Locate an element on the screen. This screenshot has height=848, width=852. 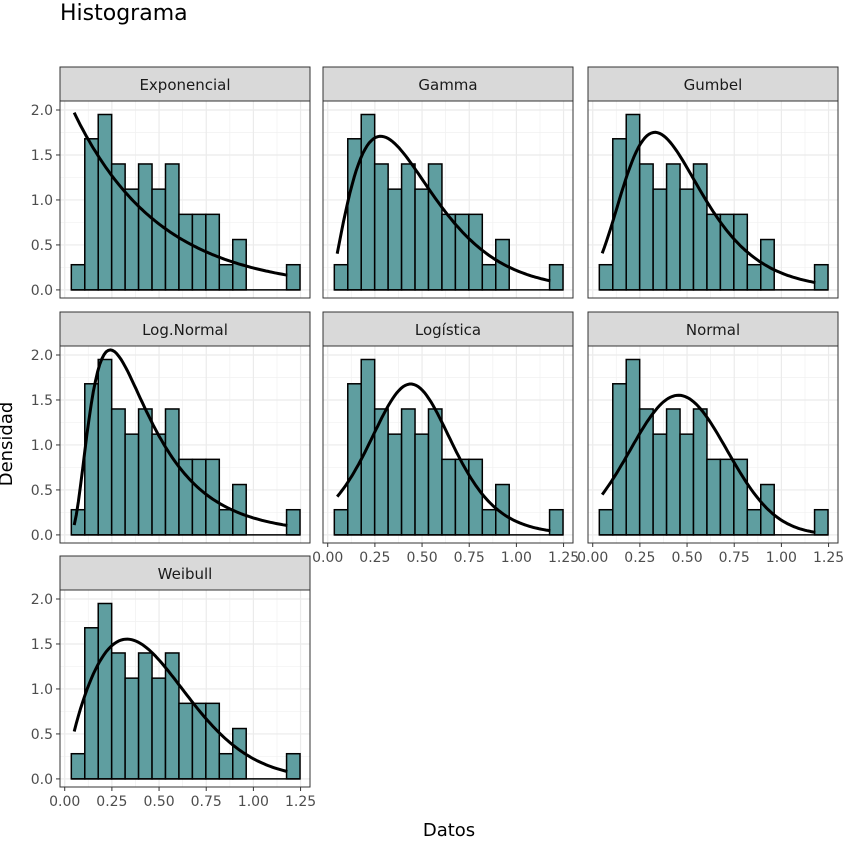
facet-strip-label: Gamma is located at coordinates (447, 85).